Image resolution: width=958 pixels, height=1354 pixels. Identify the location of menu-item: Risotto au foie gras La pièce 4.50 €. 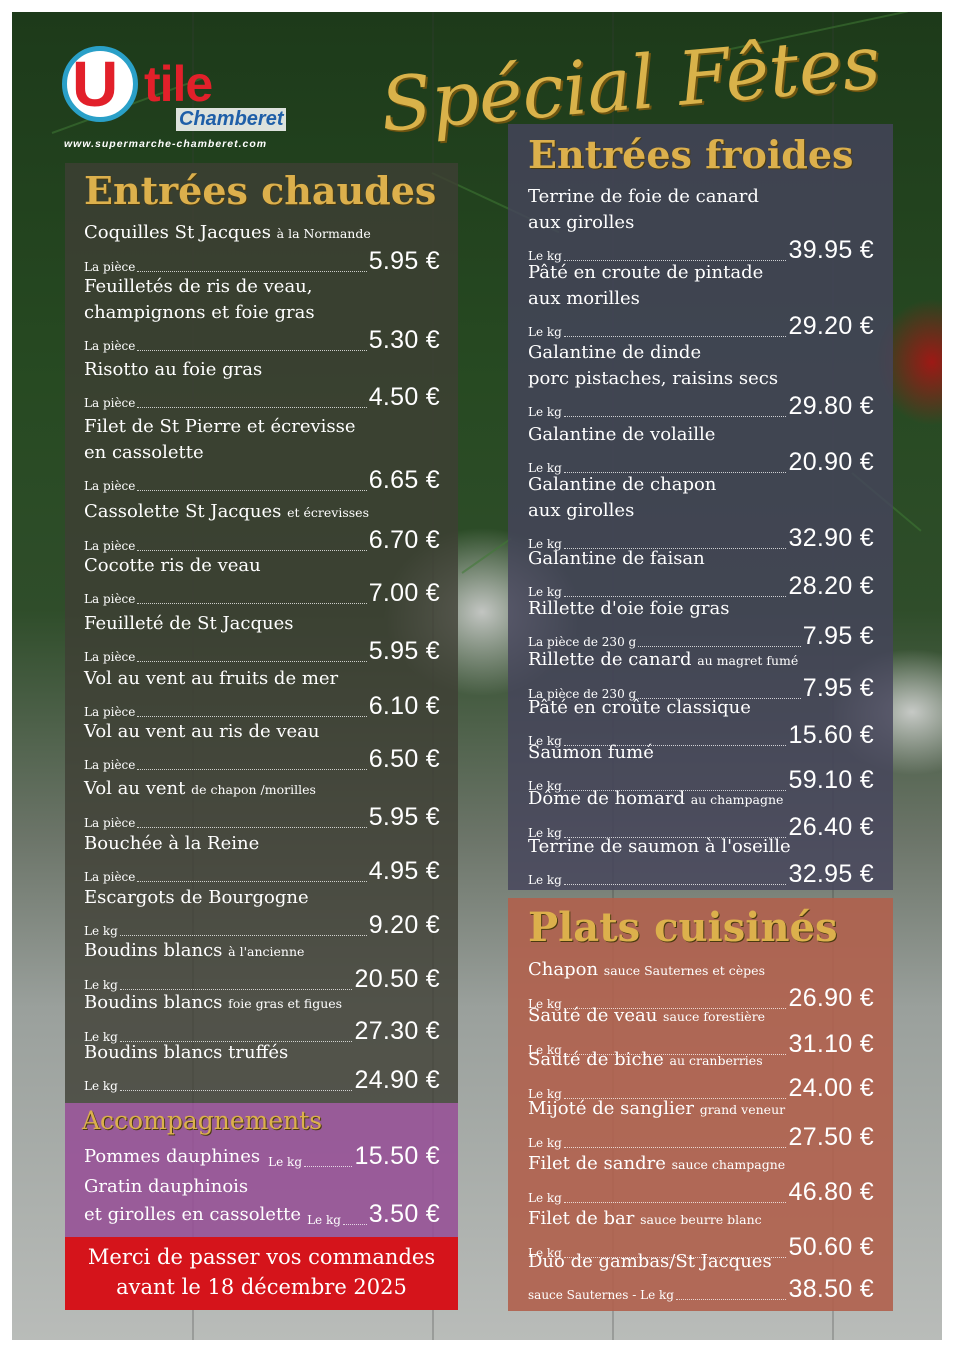
(262, 384).